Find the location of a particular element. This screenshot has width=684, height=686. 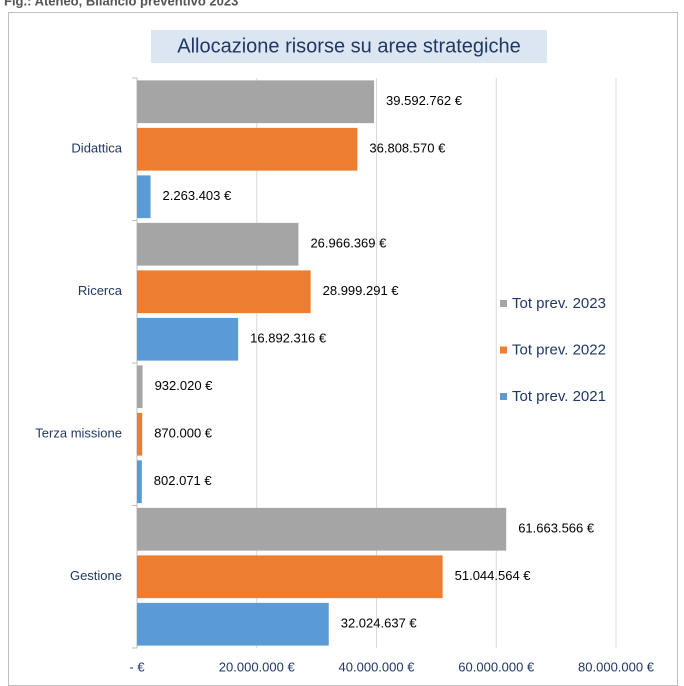

data-label: 28.999.291 € is located at coordinates (361, 290).